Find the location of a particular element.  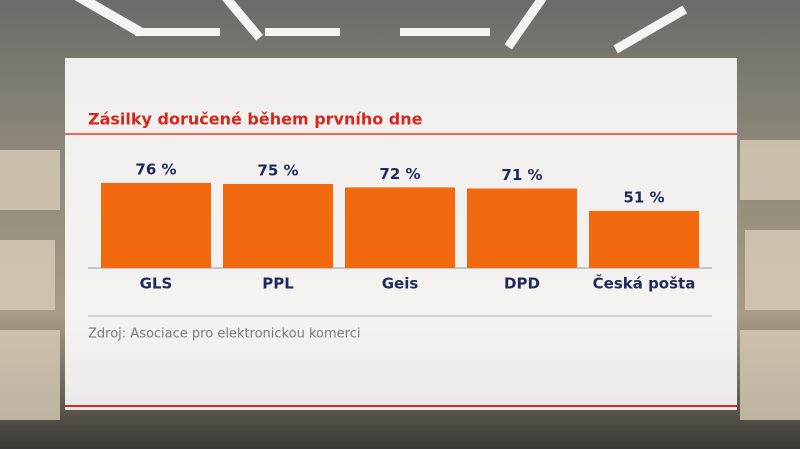

ceiling-lights is located at coordinates (380, 27).